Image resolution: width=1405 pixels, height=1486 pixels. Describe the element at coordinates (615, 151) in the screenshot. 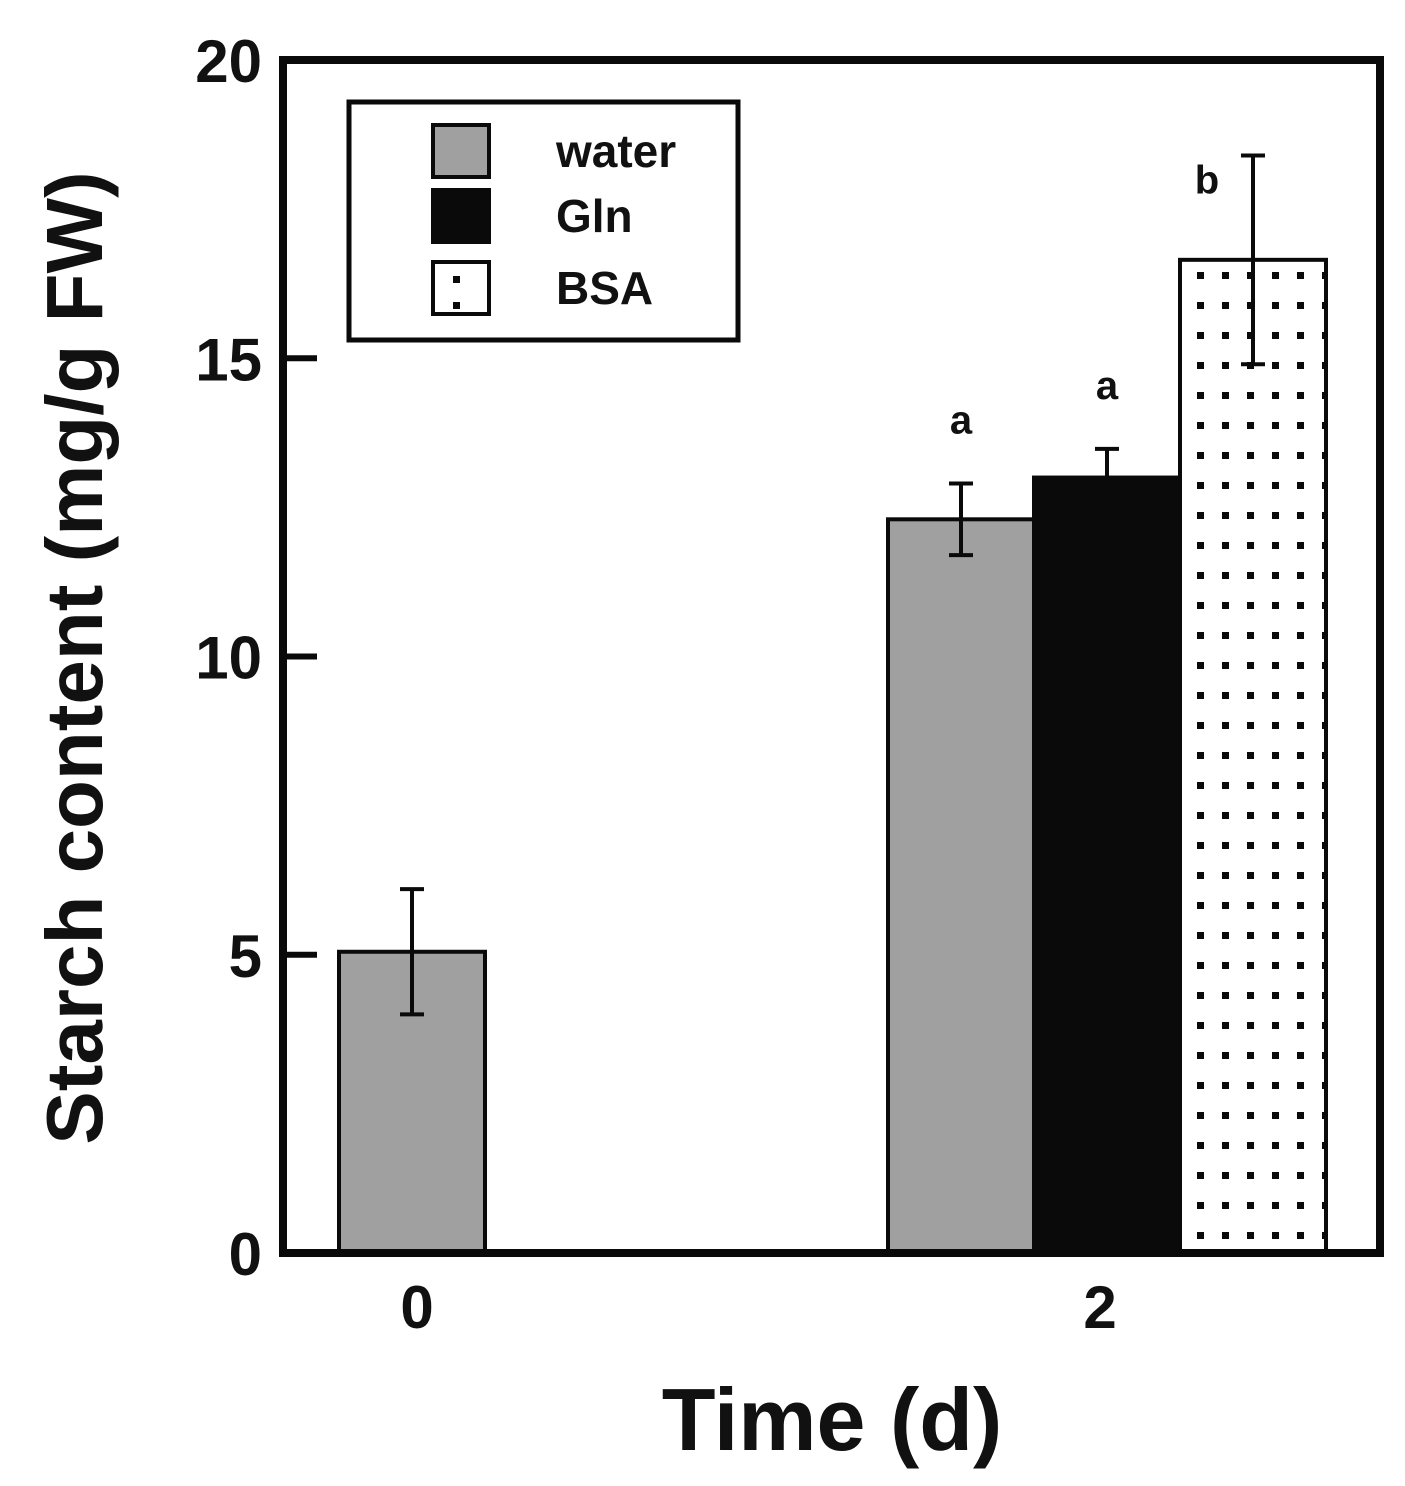

I see `legend-label-water: water` at that location.